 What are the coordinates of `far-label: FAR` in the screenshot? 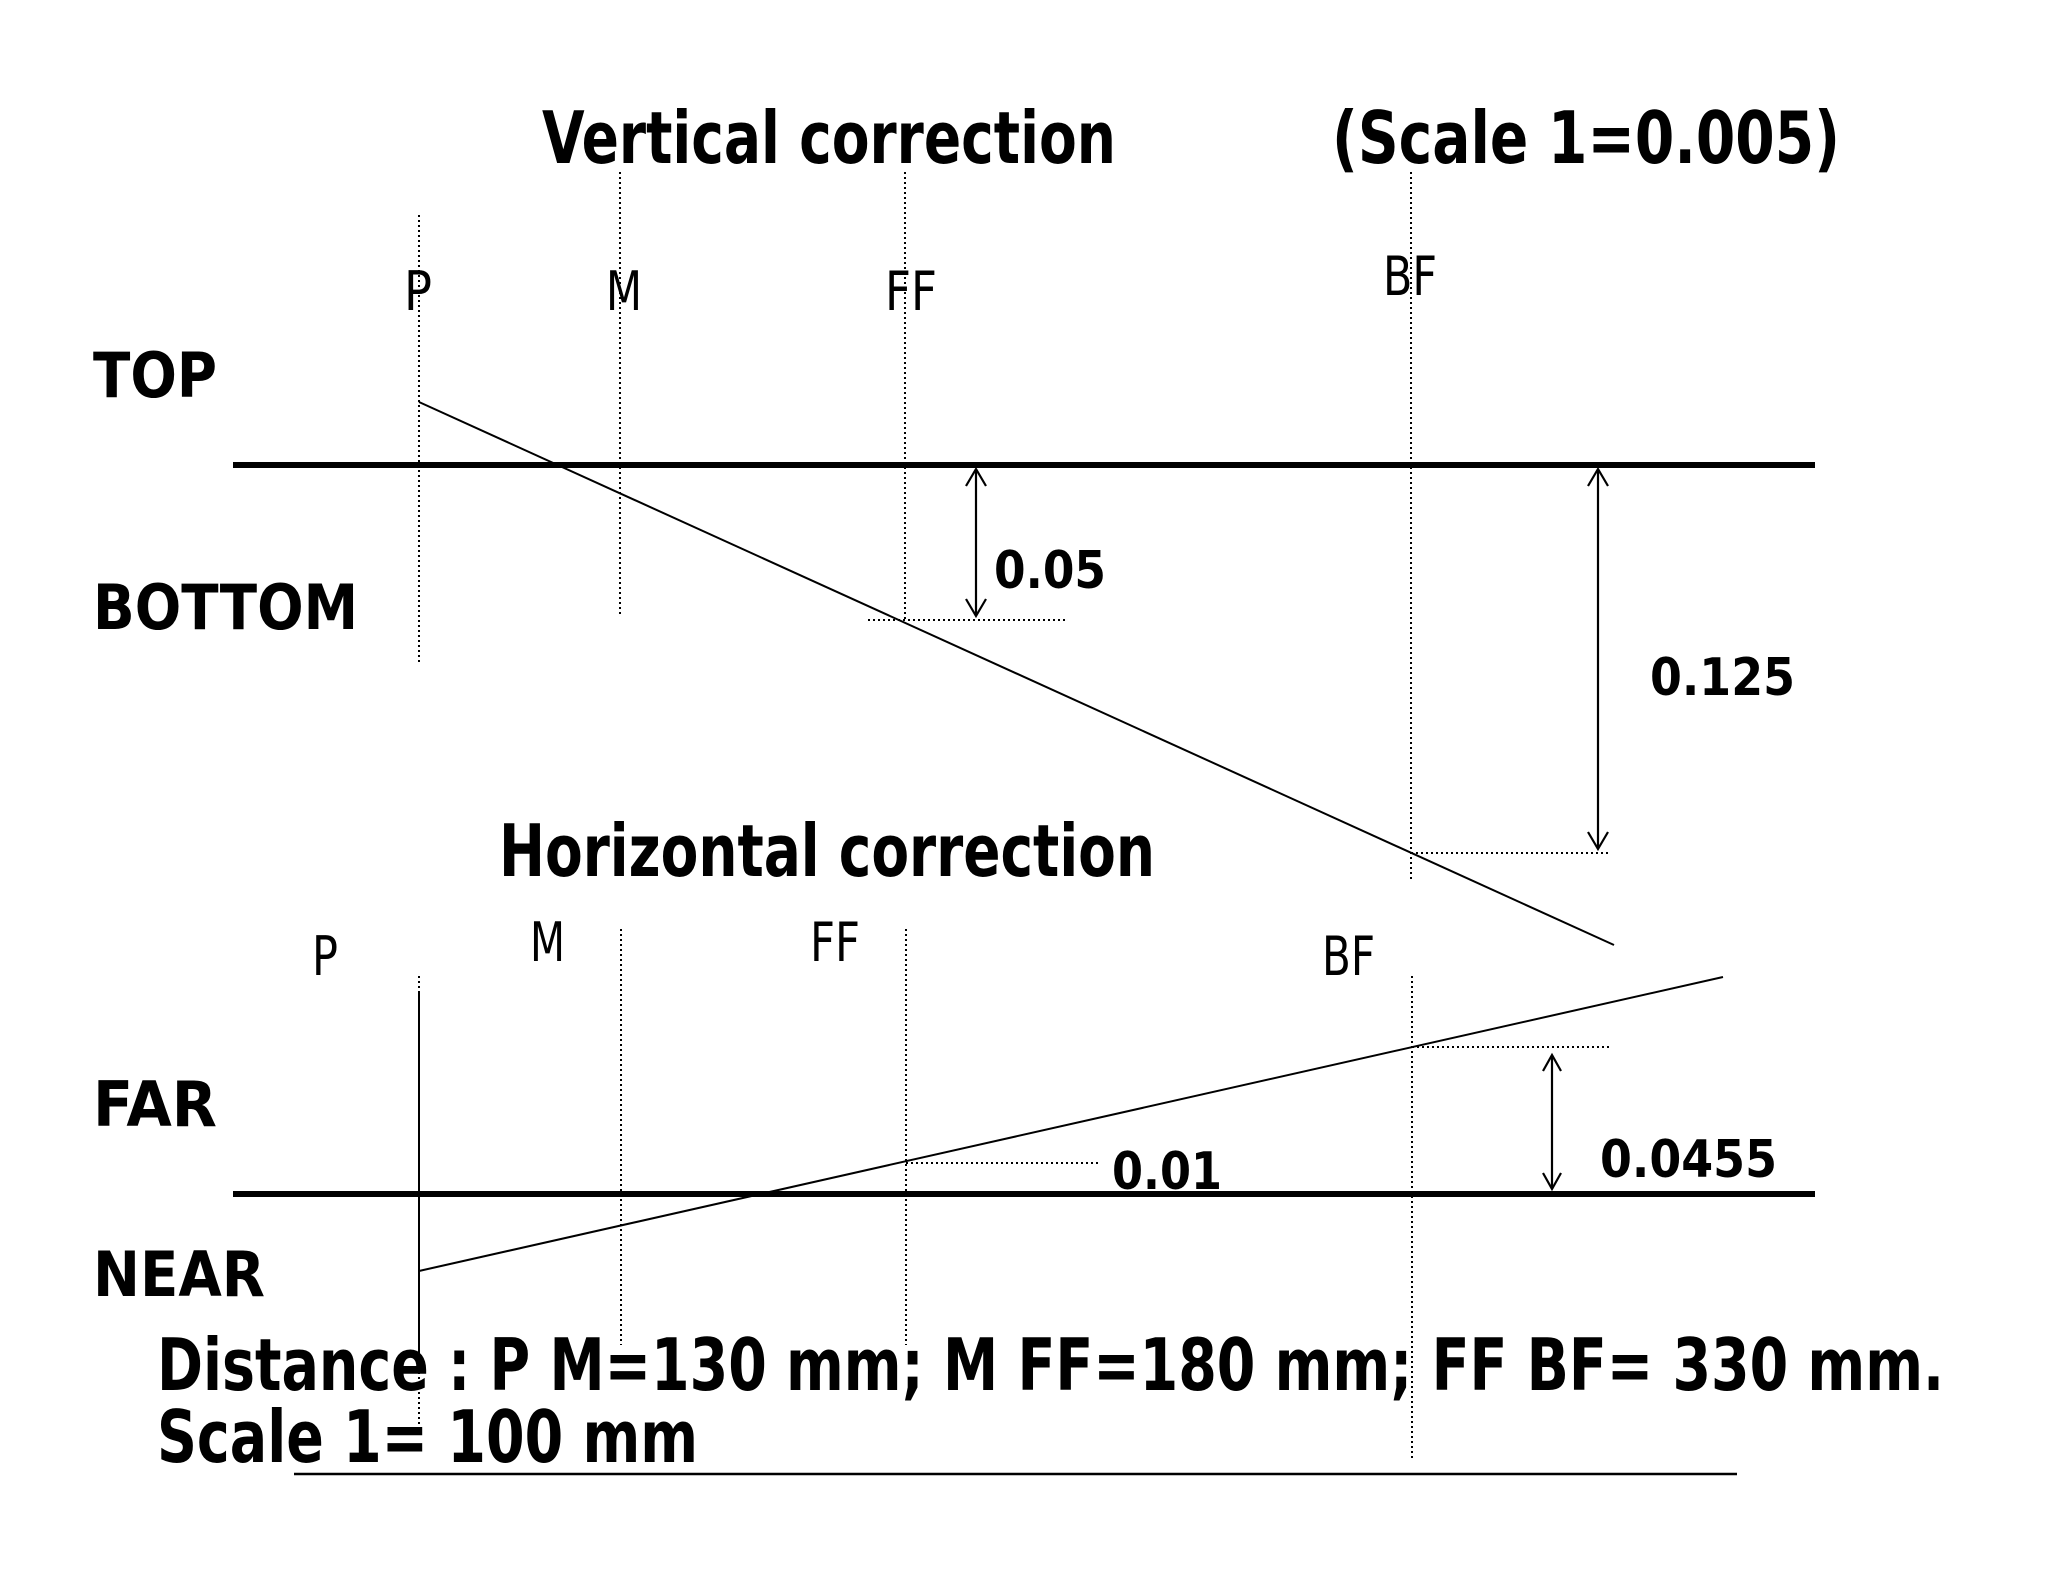 It's located at (155, 1104).